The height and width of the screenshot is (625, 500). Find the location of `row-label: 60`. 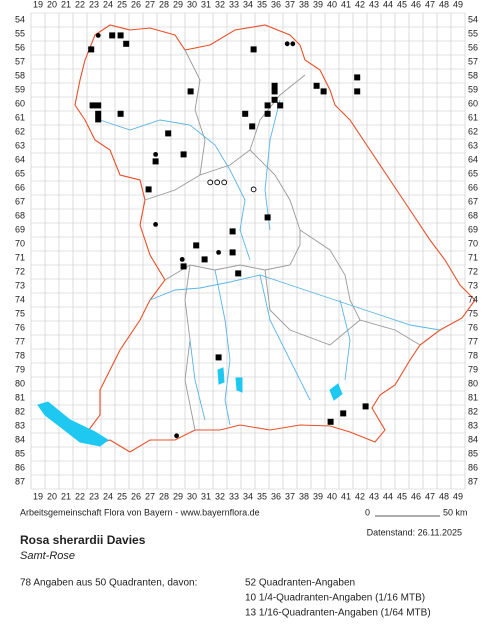

row-label: 60 is located at coordinates (20, 103).